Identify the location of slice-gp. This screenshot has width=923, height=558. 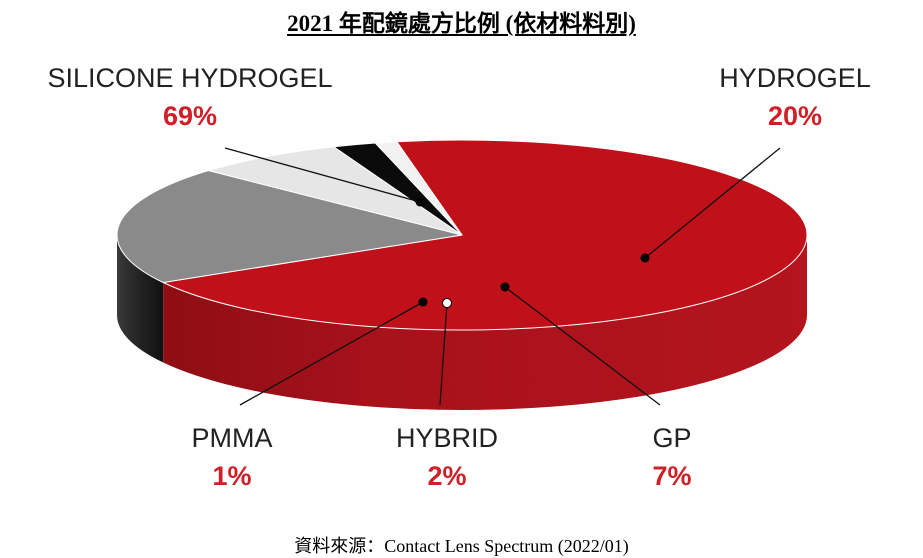
(334, 191).